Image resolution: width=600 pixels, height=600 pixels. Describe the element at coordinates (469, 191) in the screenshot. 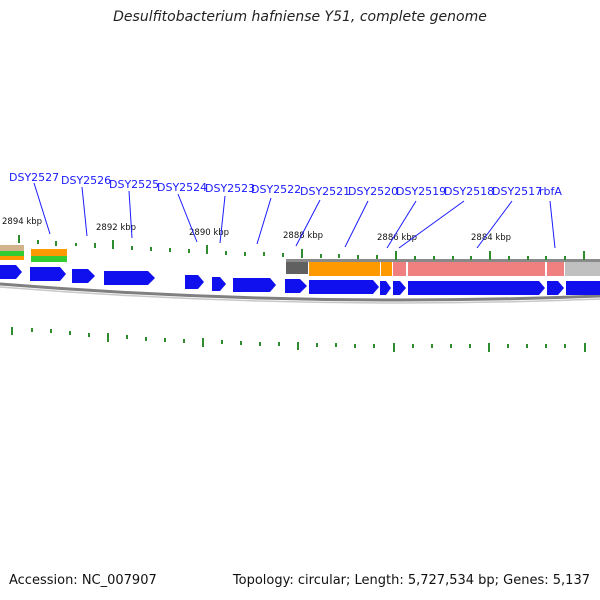

I see `gene-label-dsy2518: DSY2518` at that location.